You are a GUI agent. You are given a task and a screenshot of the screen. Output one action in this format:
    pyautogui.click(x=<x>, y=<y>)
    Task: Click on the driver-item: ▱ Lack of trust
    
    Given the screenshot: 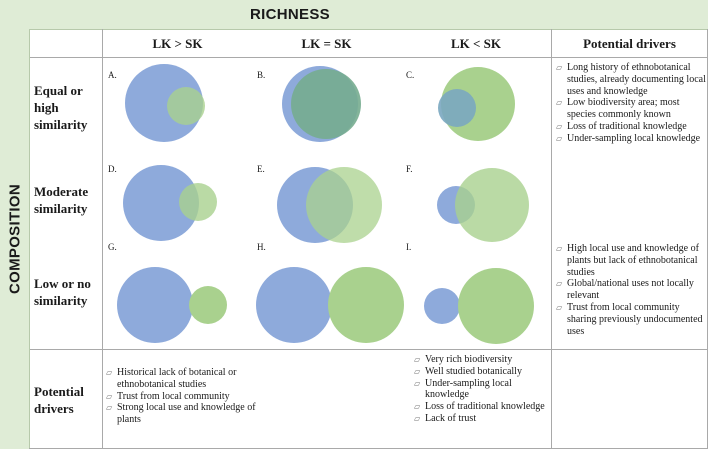 What is the action you would take?
    pyautogui.click(x=445, y=418)
    